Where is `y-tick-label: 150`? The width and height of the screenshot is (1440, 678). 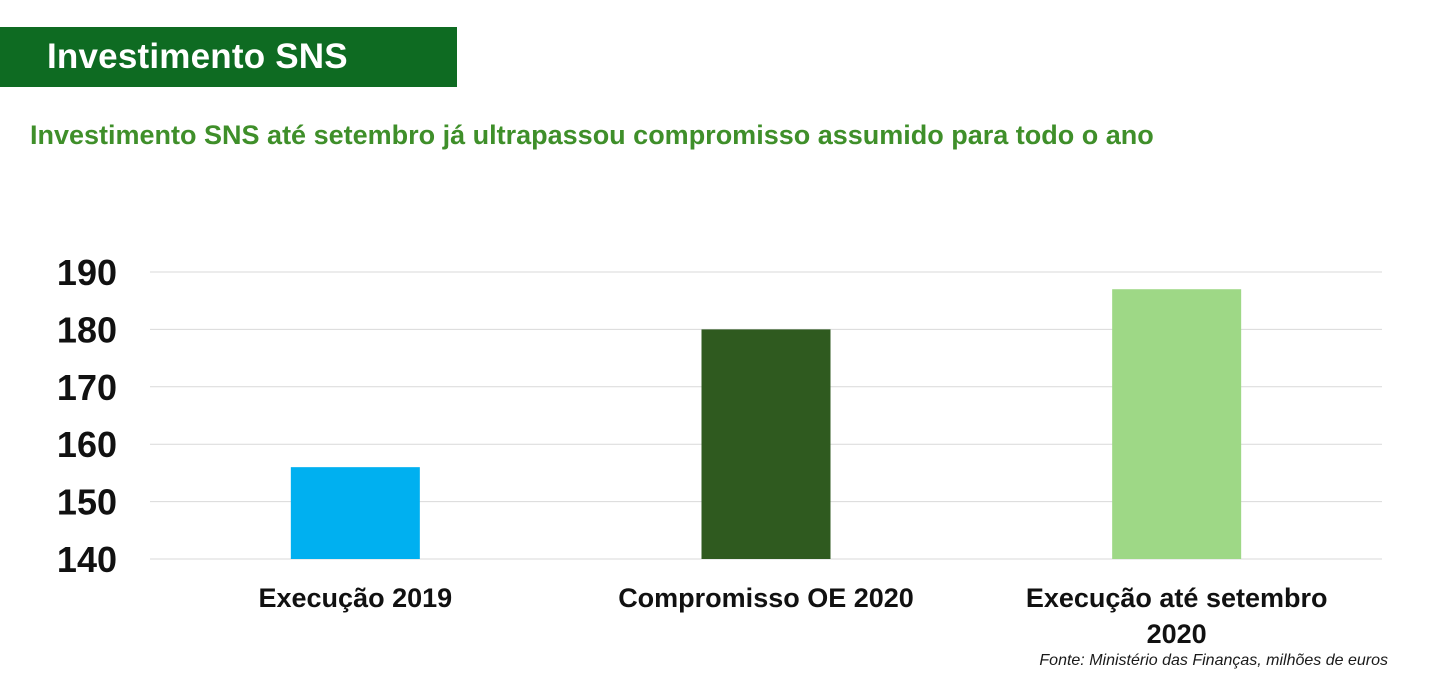 y-tick-label: 150 is located at coordinates (87, 502).